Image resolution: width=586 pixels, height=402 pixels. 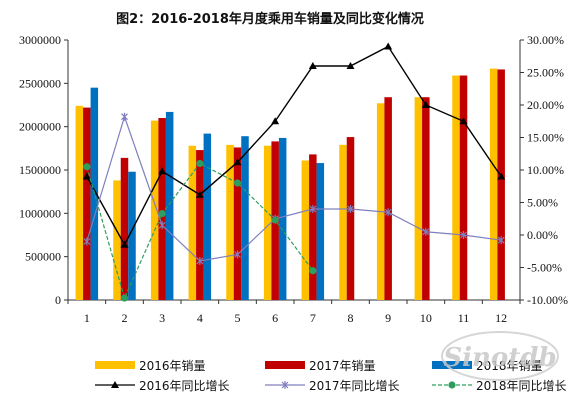 I want to click on legend-label: 2016年销量, so click(x=172, y=366).